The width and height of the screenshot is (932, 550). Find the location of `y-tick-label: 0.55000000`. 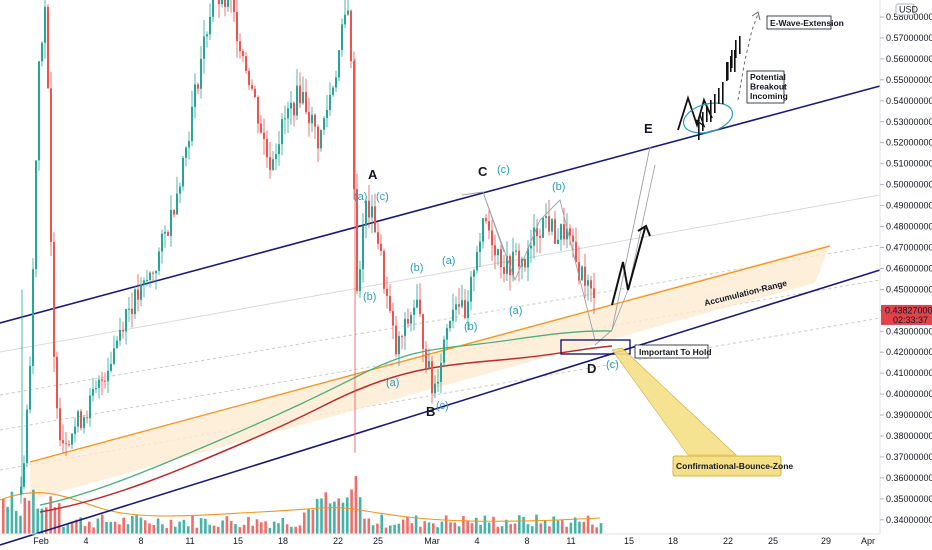

y-tick-label: 0.55000000 is located at coordinates (909, 80).